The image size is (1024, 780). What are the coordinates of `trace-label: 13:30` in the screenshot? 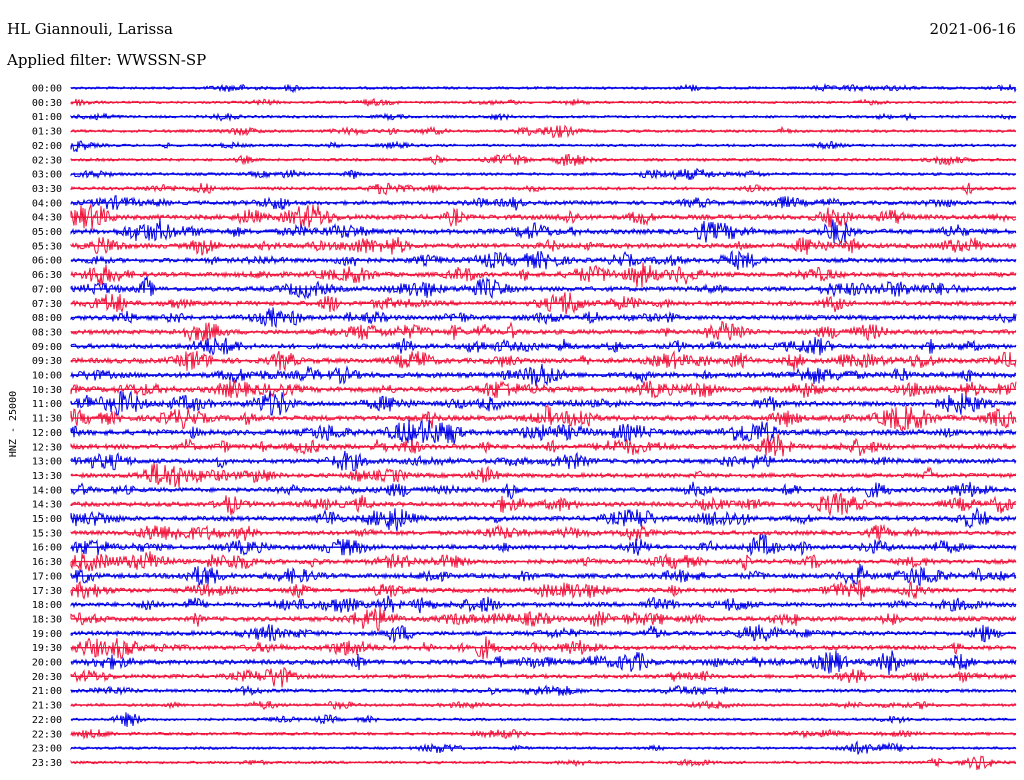 It's located at (47, 476).